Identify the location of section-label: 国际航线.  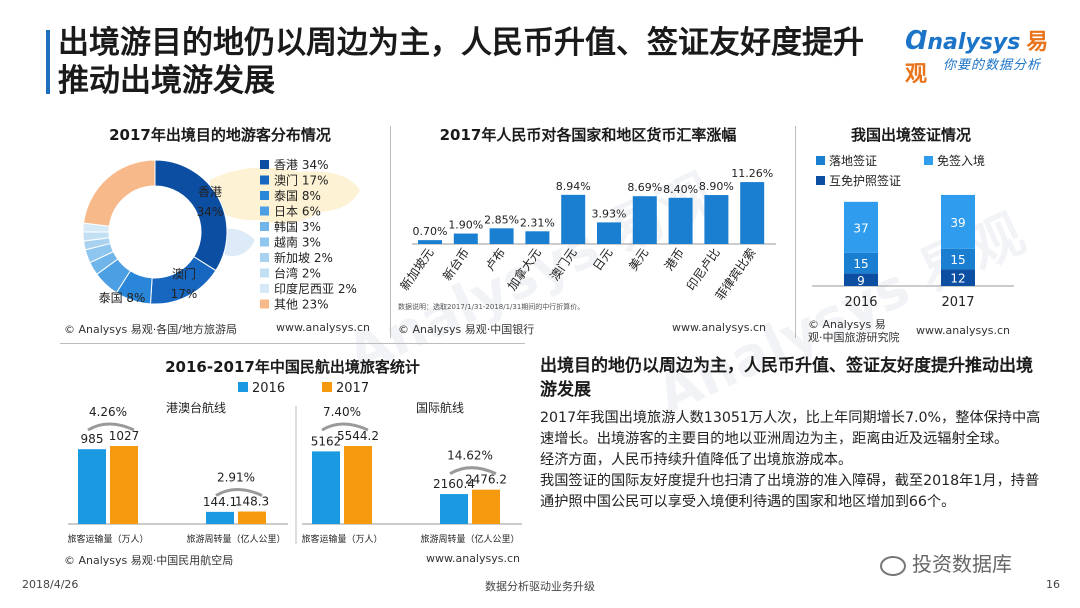
(440, 407).